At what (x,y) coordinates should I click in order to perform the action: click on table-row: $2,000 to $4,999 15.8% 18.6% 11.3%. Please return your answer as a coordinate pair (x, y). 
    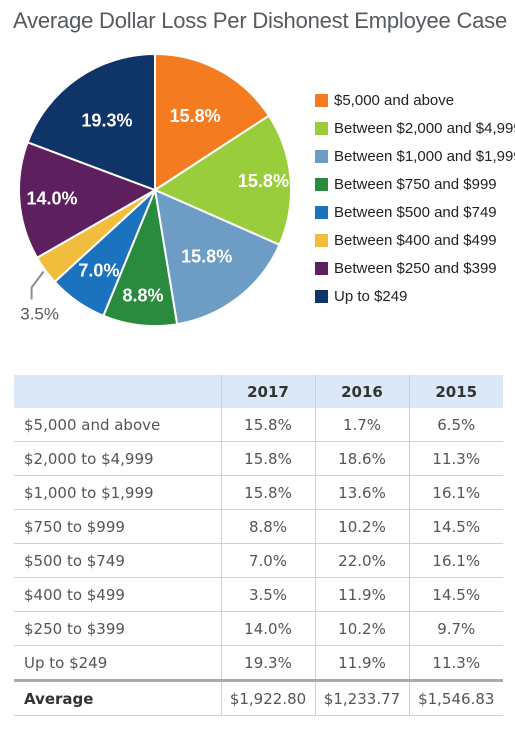
    Looking at the image, I should click on (258, 458).